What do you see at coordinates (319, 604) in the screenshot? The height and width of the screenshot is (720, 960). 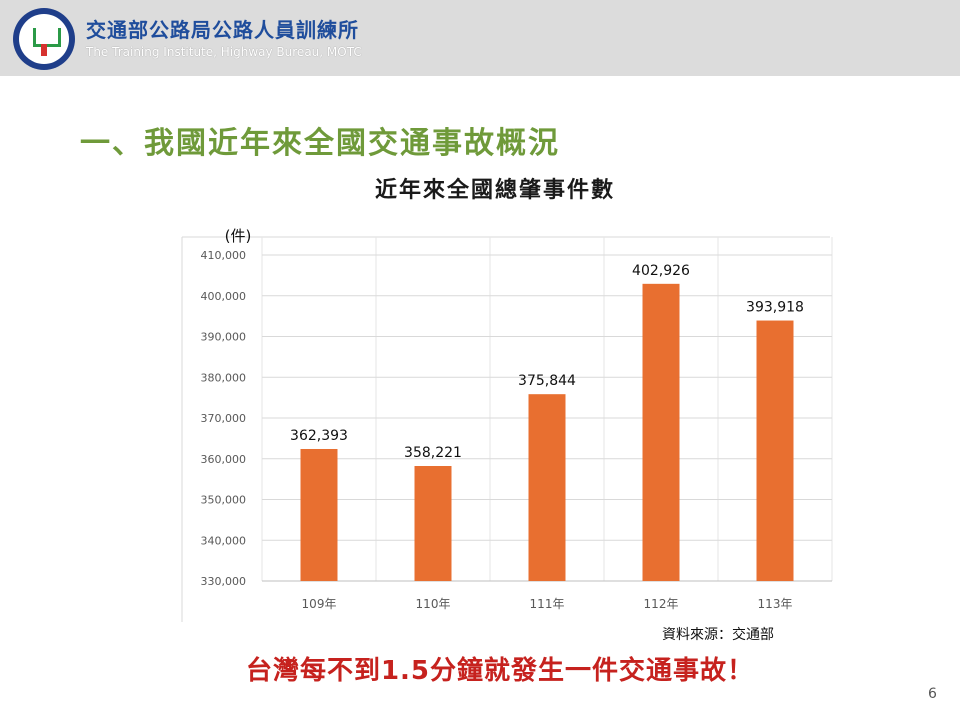 I see `x-tick-label: 109年` at bounding box center [319, 604].